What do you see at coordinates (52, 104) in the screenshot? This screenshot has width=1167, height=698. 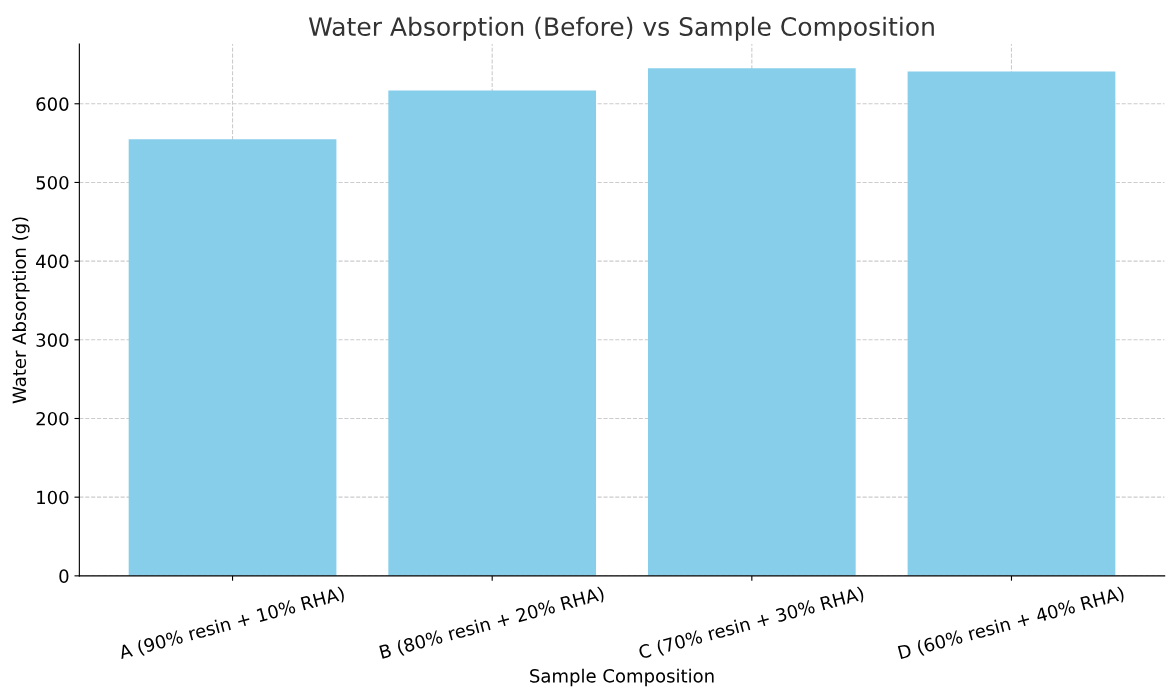 I see `y-tick-label: 600` at bounding box center [52, 104].